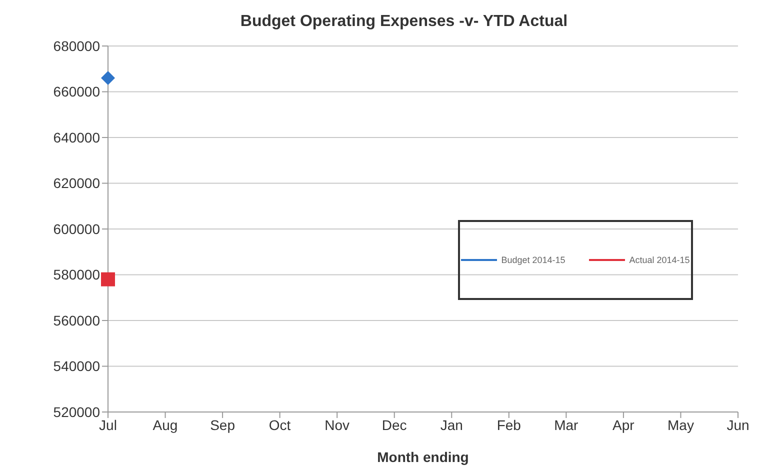 Image resolution: width=760 pixels, height=472 pixels. I want to click on y-tick-label: 560000, so click(76, 320).